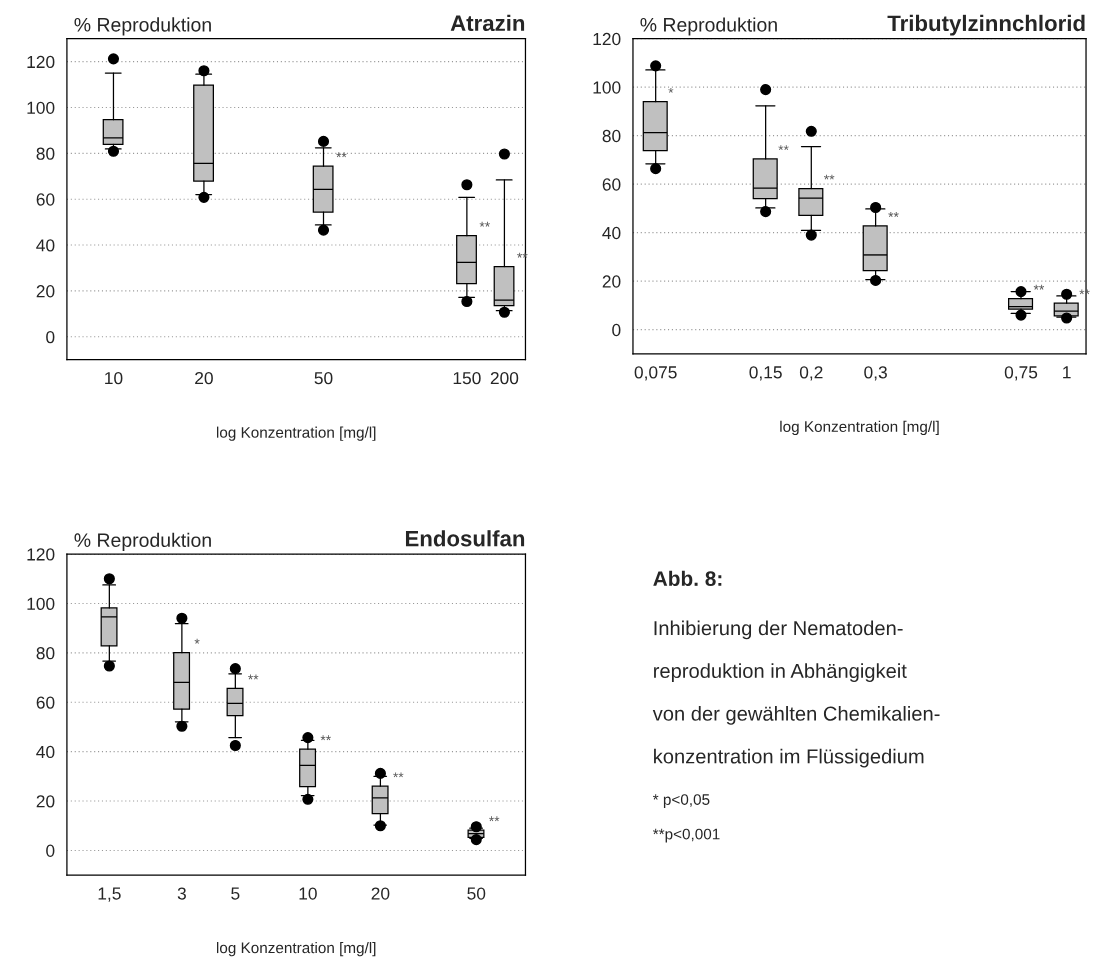 This screenshot has height=967, width=1097. I want to click on x-tick-label: 200, so click(504, 378).